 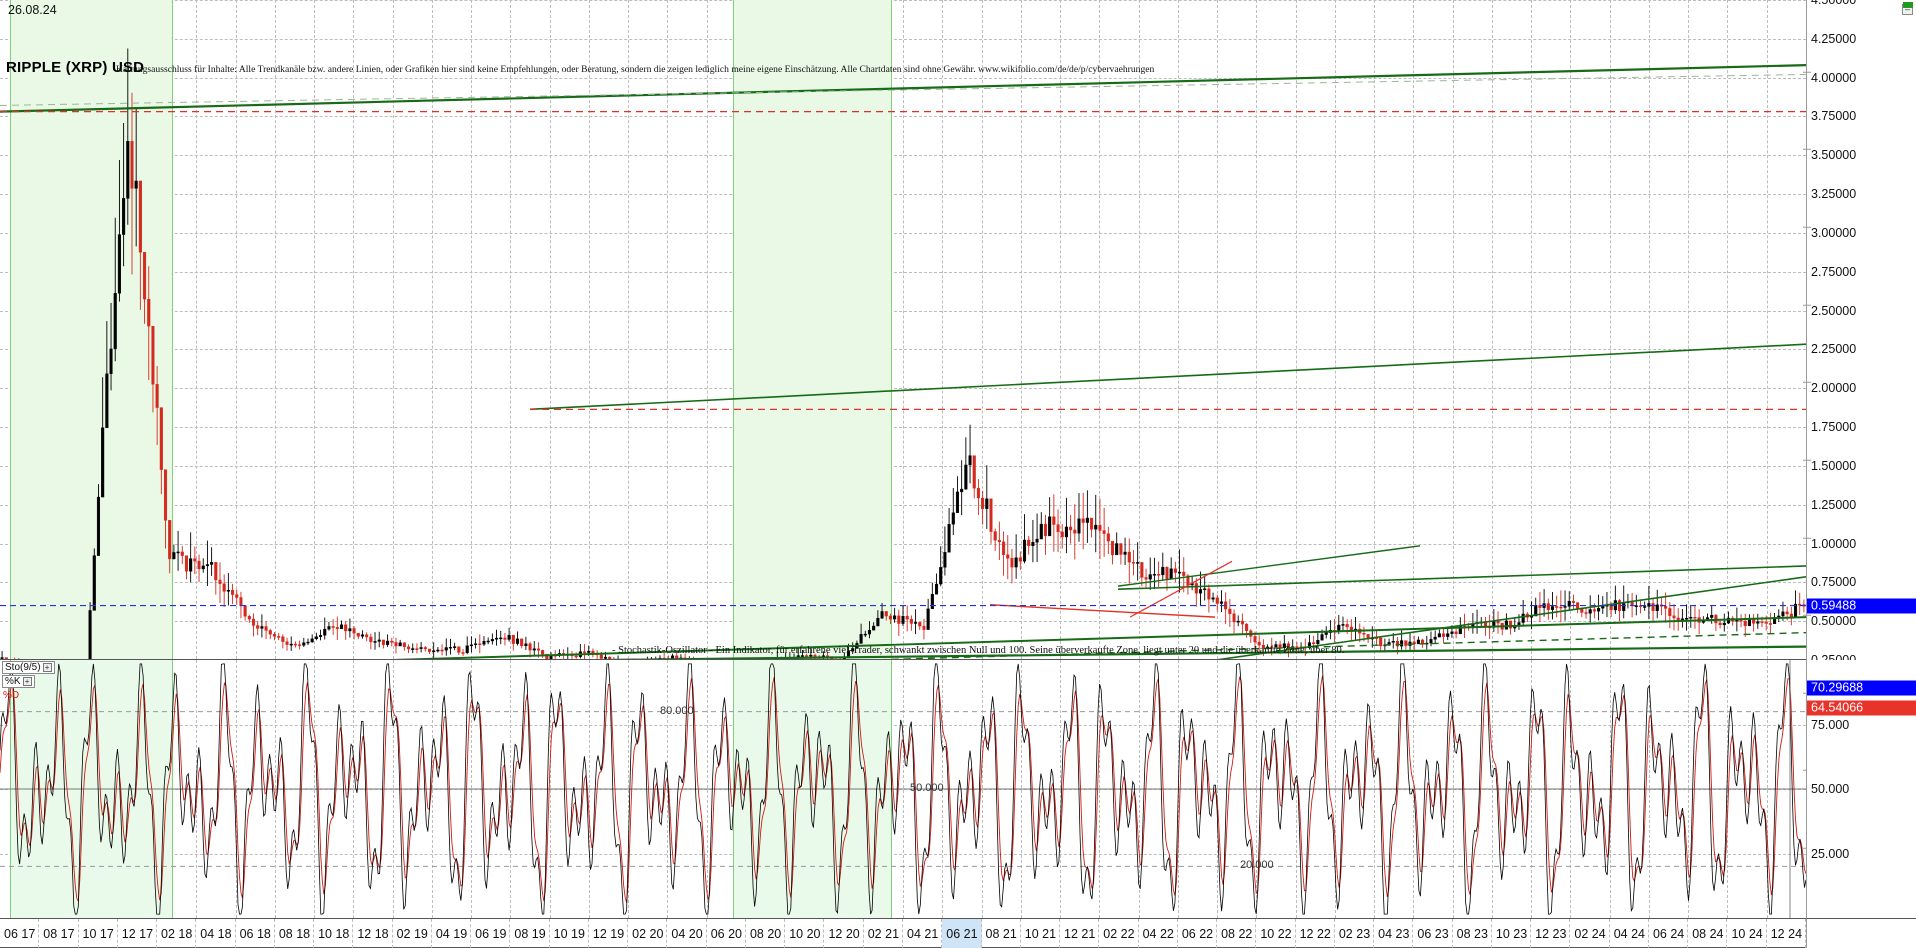 I want to click on date-axis-label: 04 21, so click(x=923, y=934).